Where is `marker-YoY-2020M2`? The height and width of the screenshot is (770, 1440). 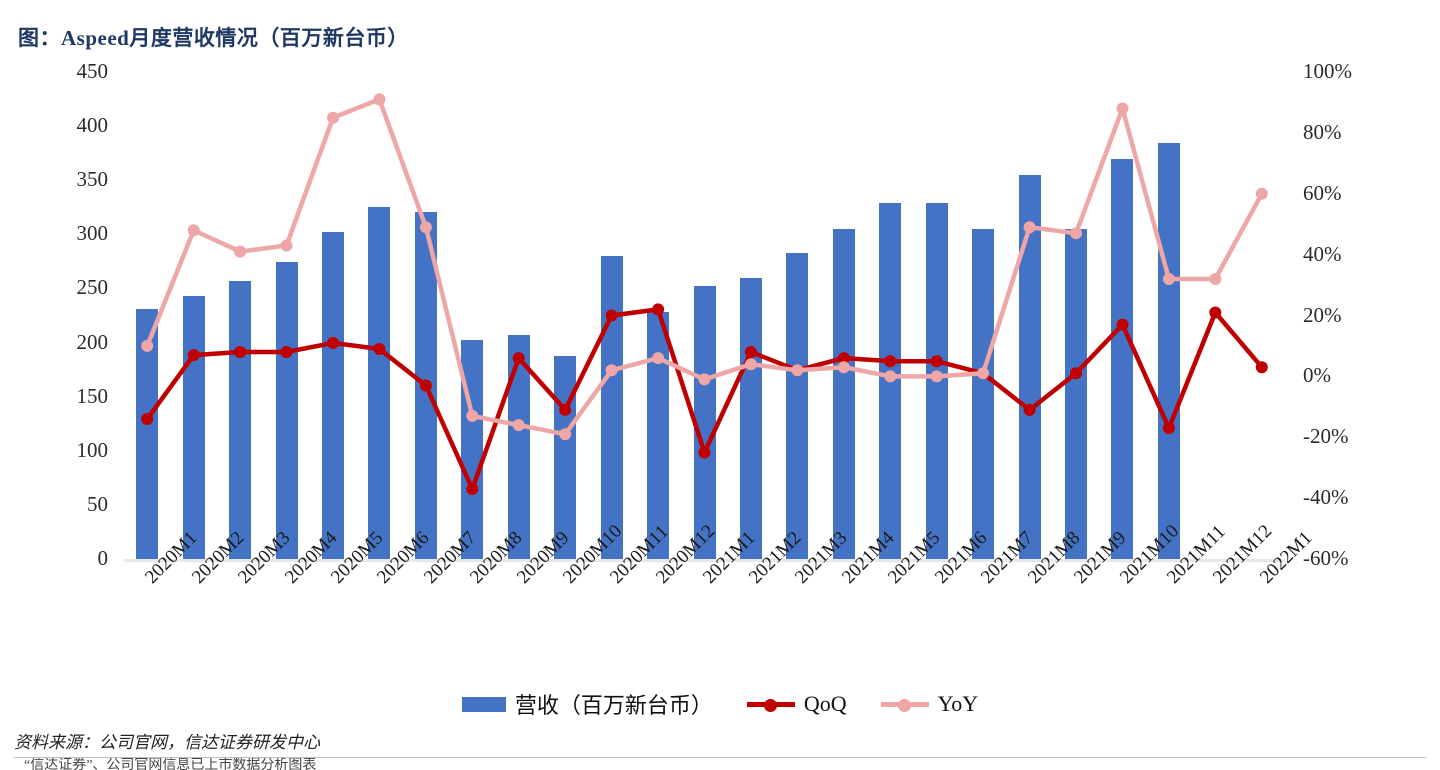 marker-YoY-2020M2 is located at coordinates (193, 230).